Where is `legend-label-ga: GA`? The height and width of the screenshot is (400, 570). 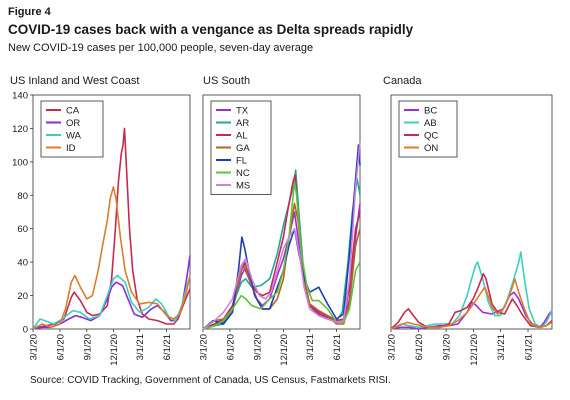 legend-label-ga: GA is located at coordinates (243, 148).